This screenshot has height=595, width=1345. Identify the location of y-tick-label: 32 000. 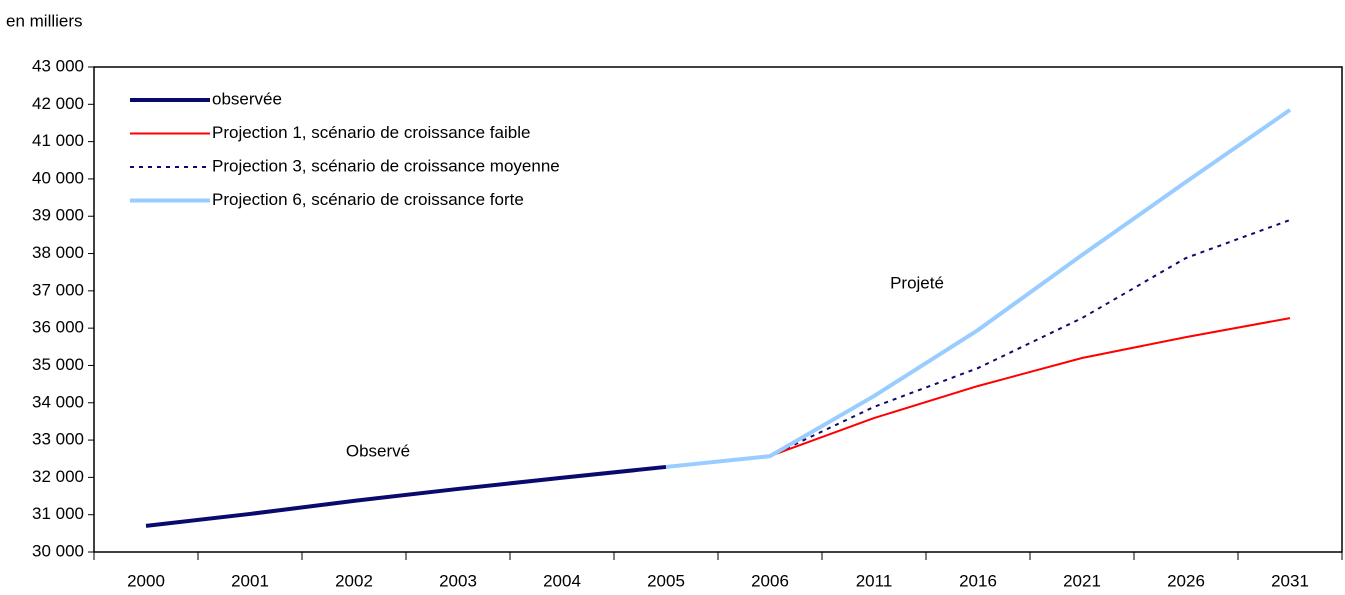
(58, 476).